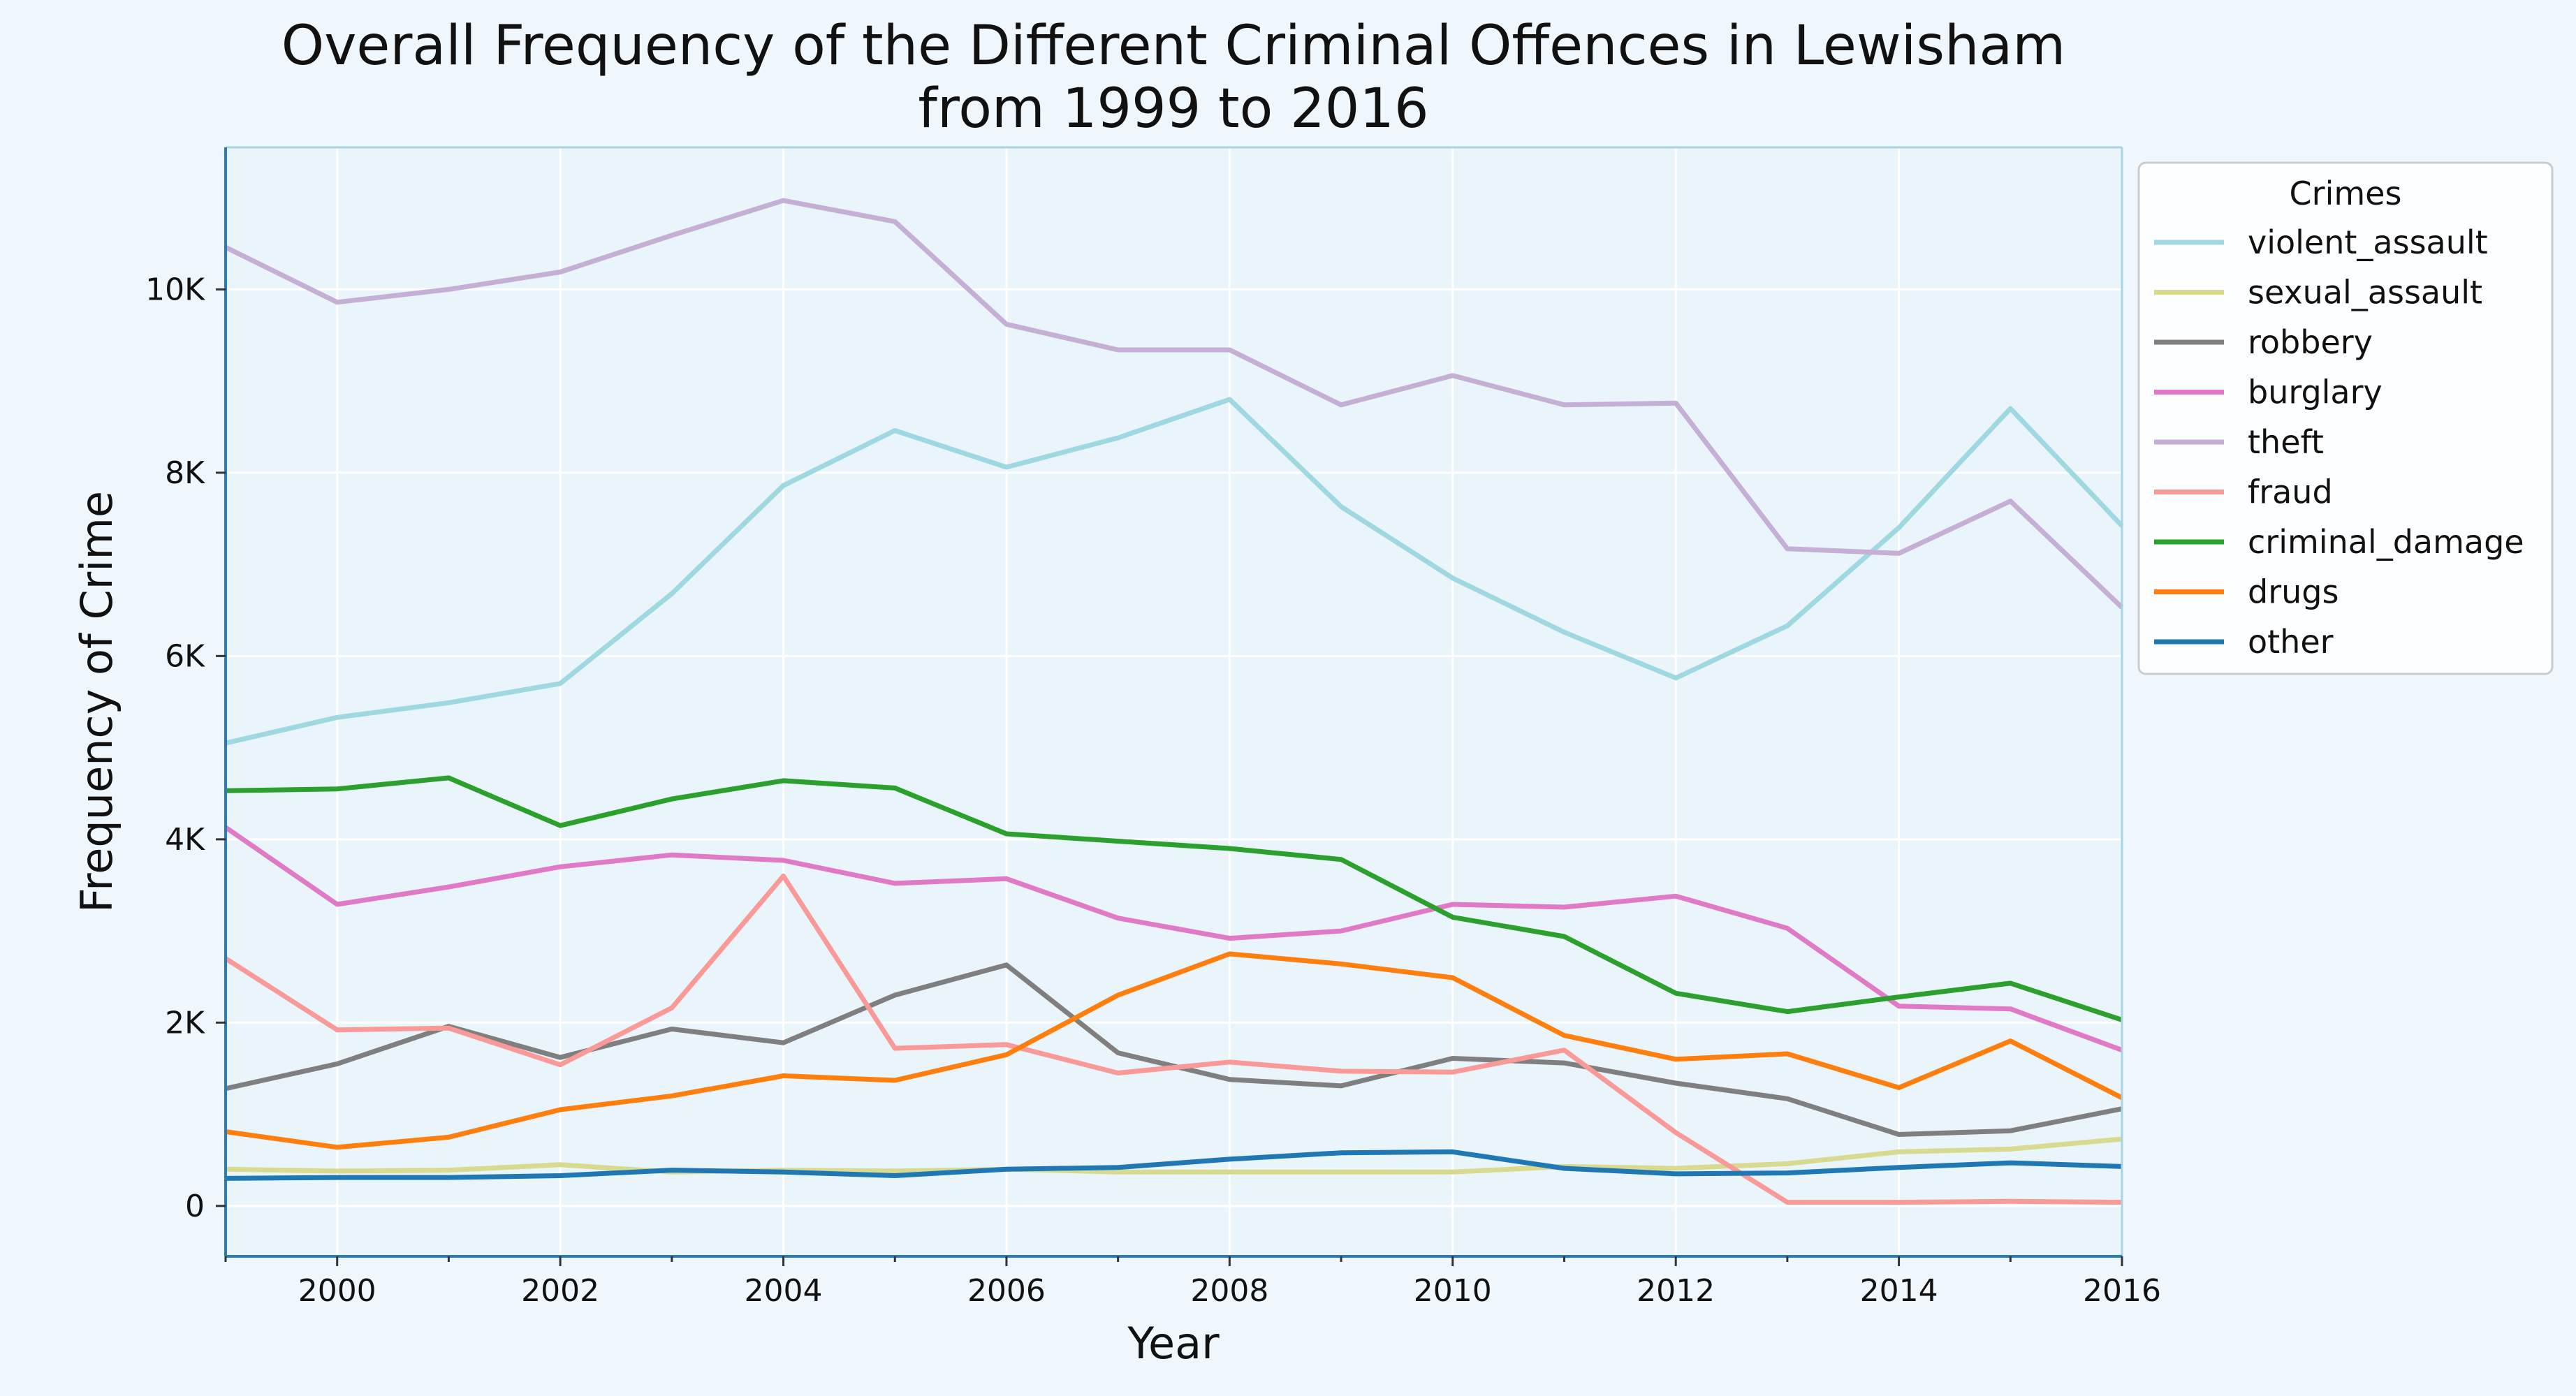 The image size is (2576, 1396). What do you see at coordinates (784, 1291) in the screenshot?
I see `x-tick-label: 2004` at bounding box center [784, 1291].